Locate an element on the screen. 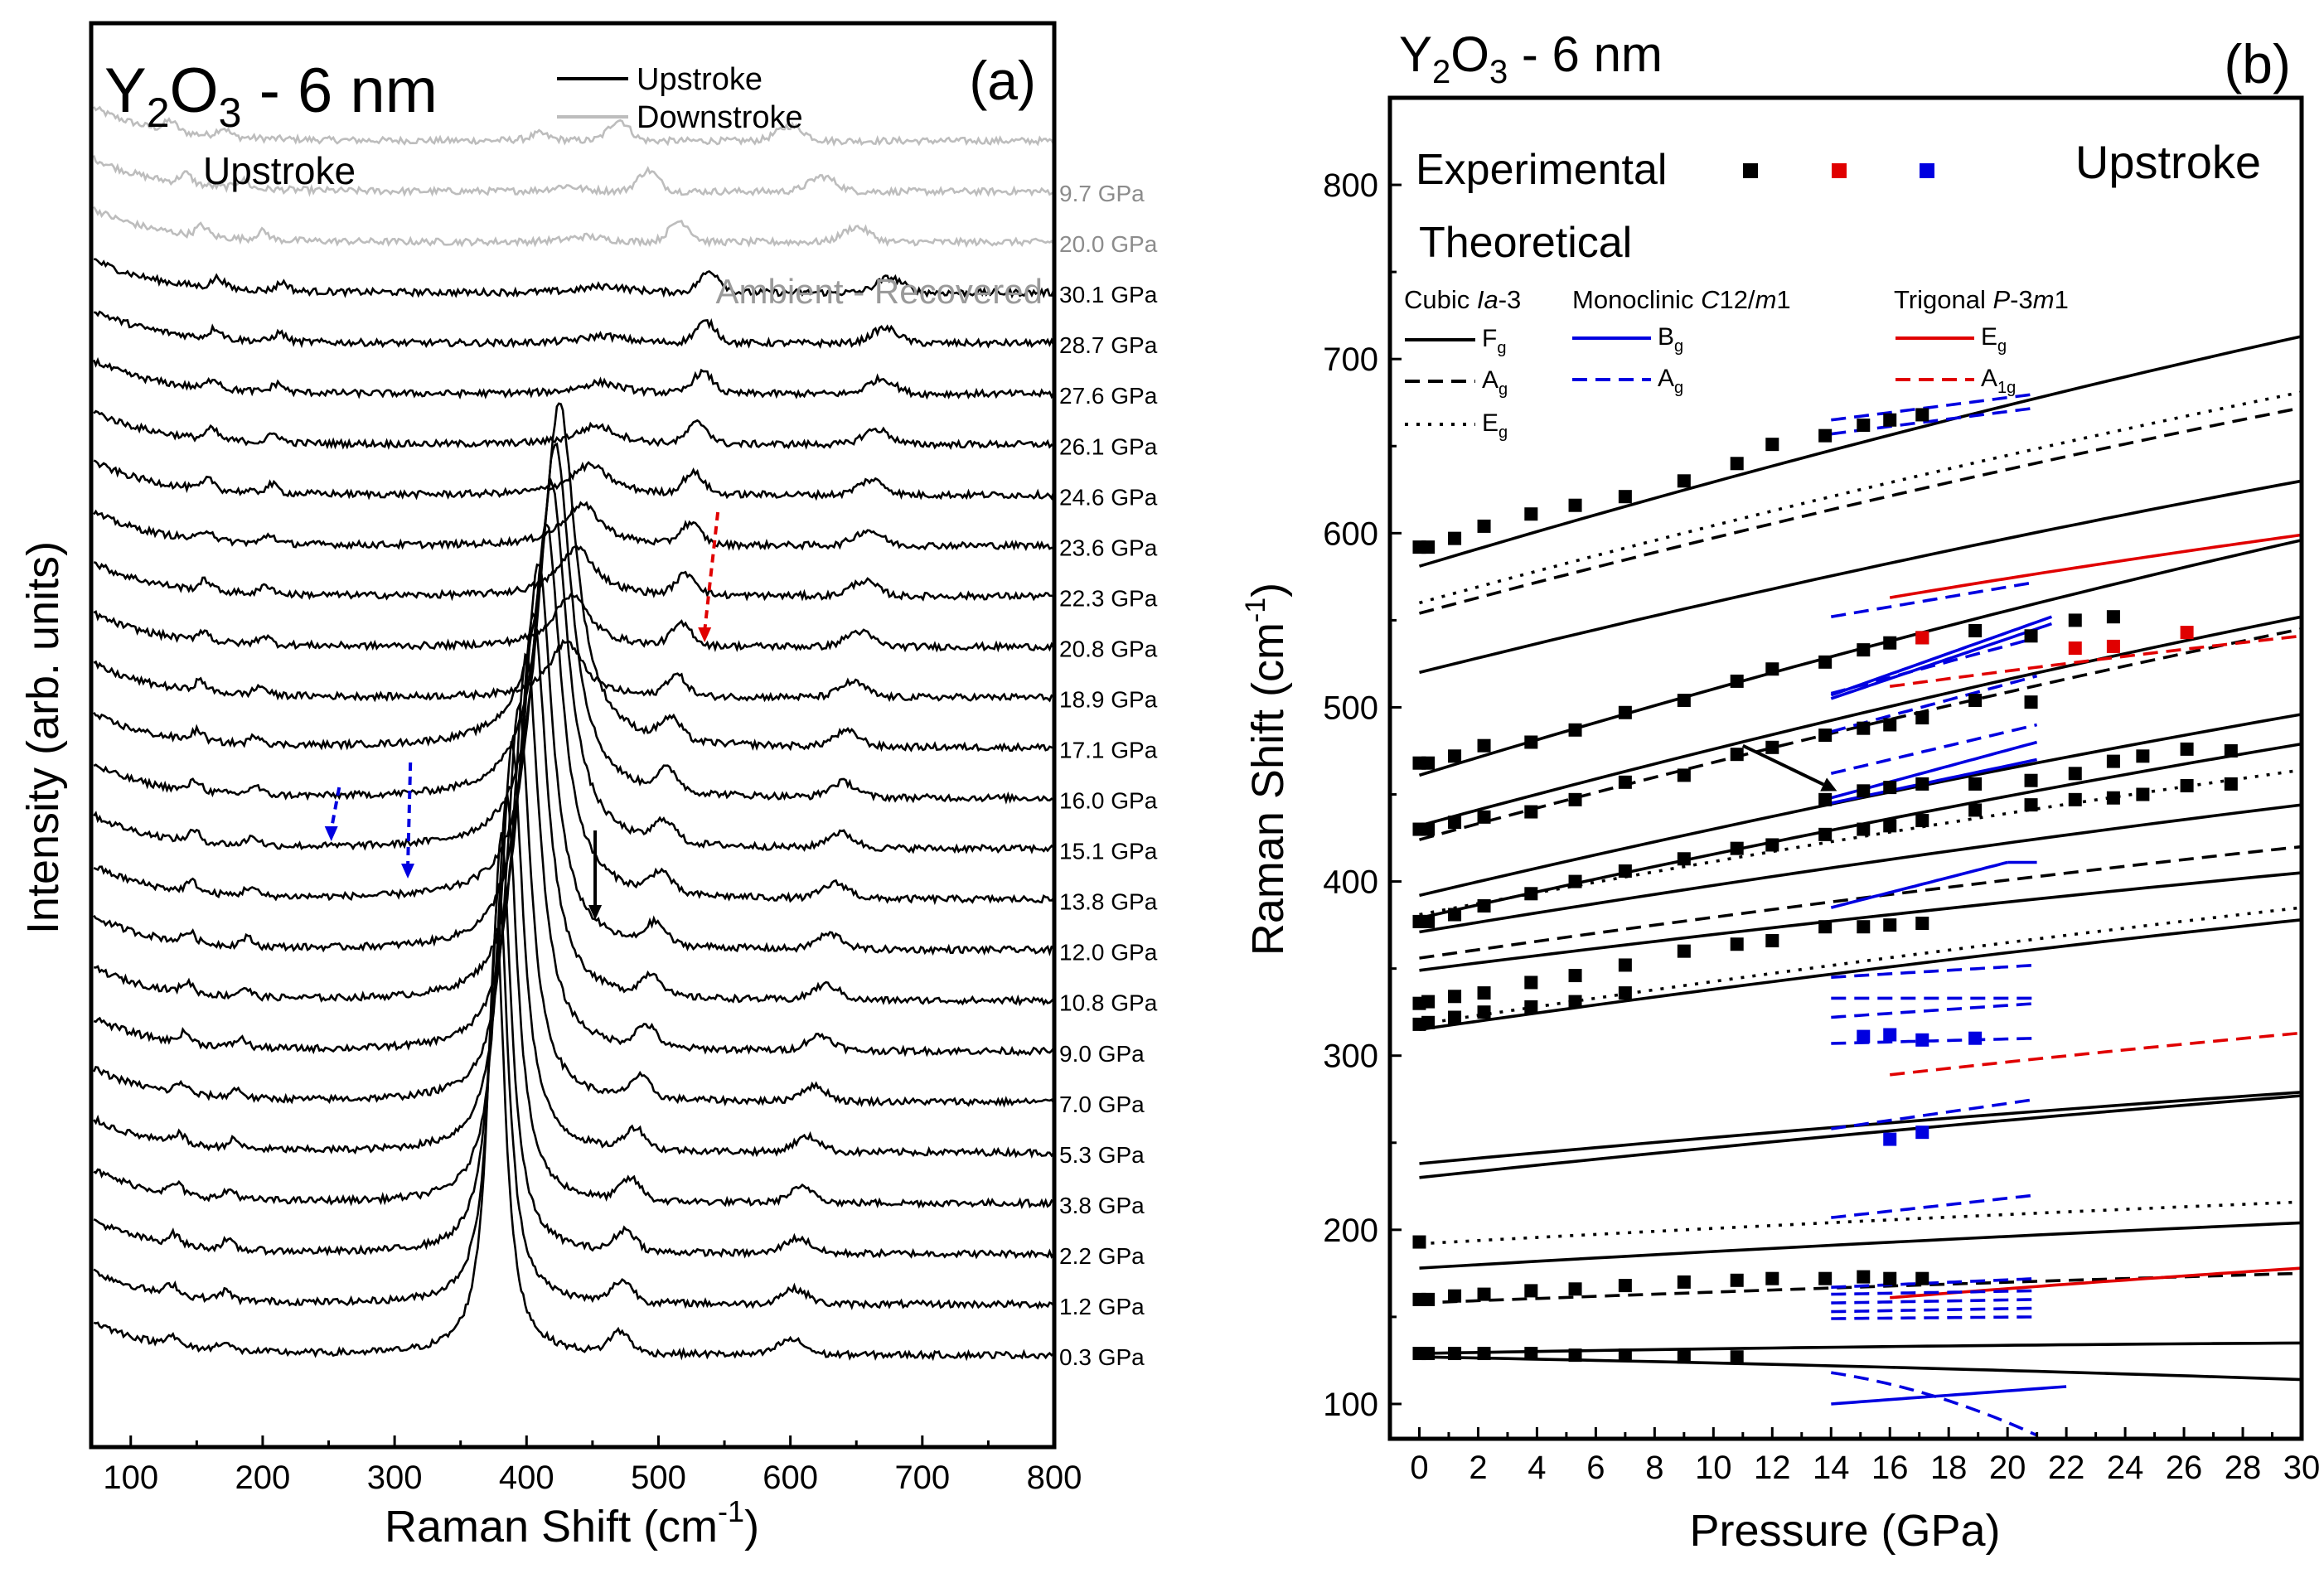 This screenshot has width=2324, height=1583. panel-b-title: Y2O3 - 6 nm is located at coordinates (1531, 58).